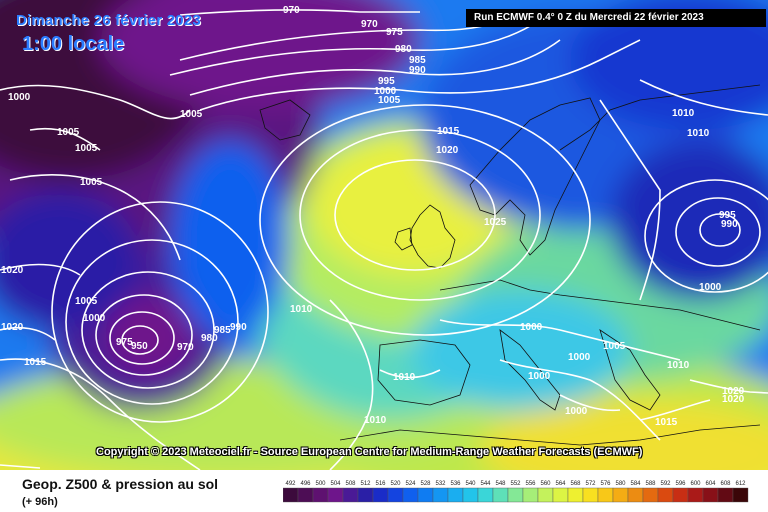 The image size is (768, 512). Describe the element at coordinates (620, 484) in the screenshot. I see `legend-tick-label: 580` at that location.